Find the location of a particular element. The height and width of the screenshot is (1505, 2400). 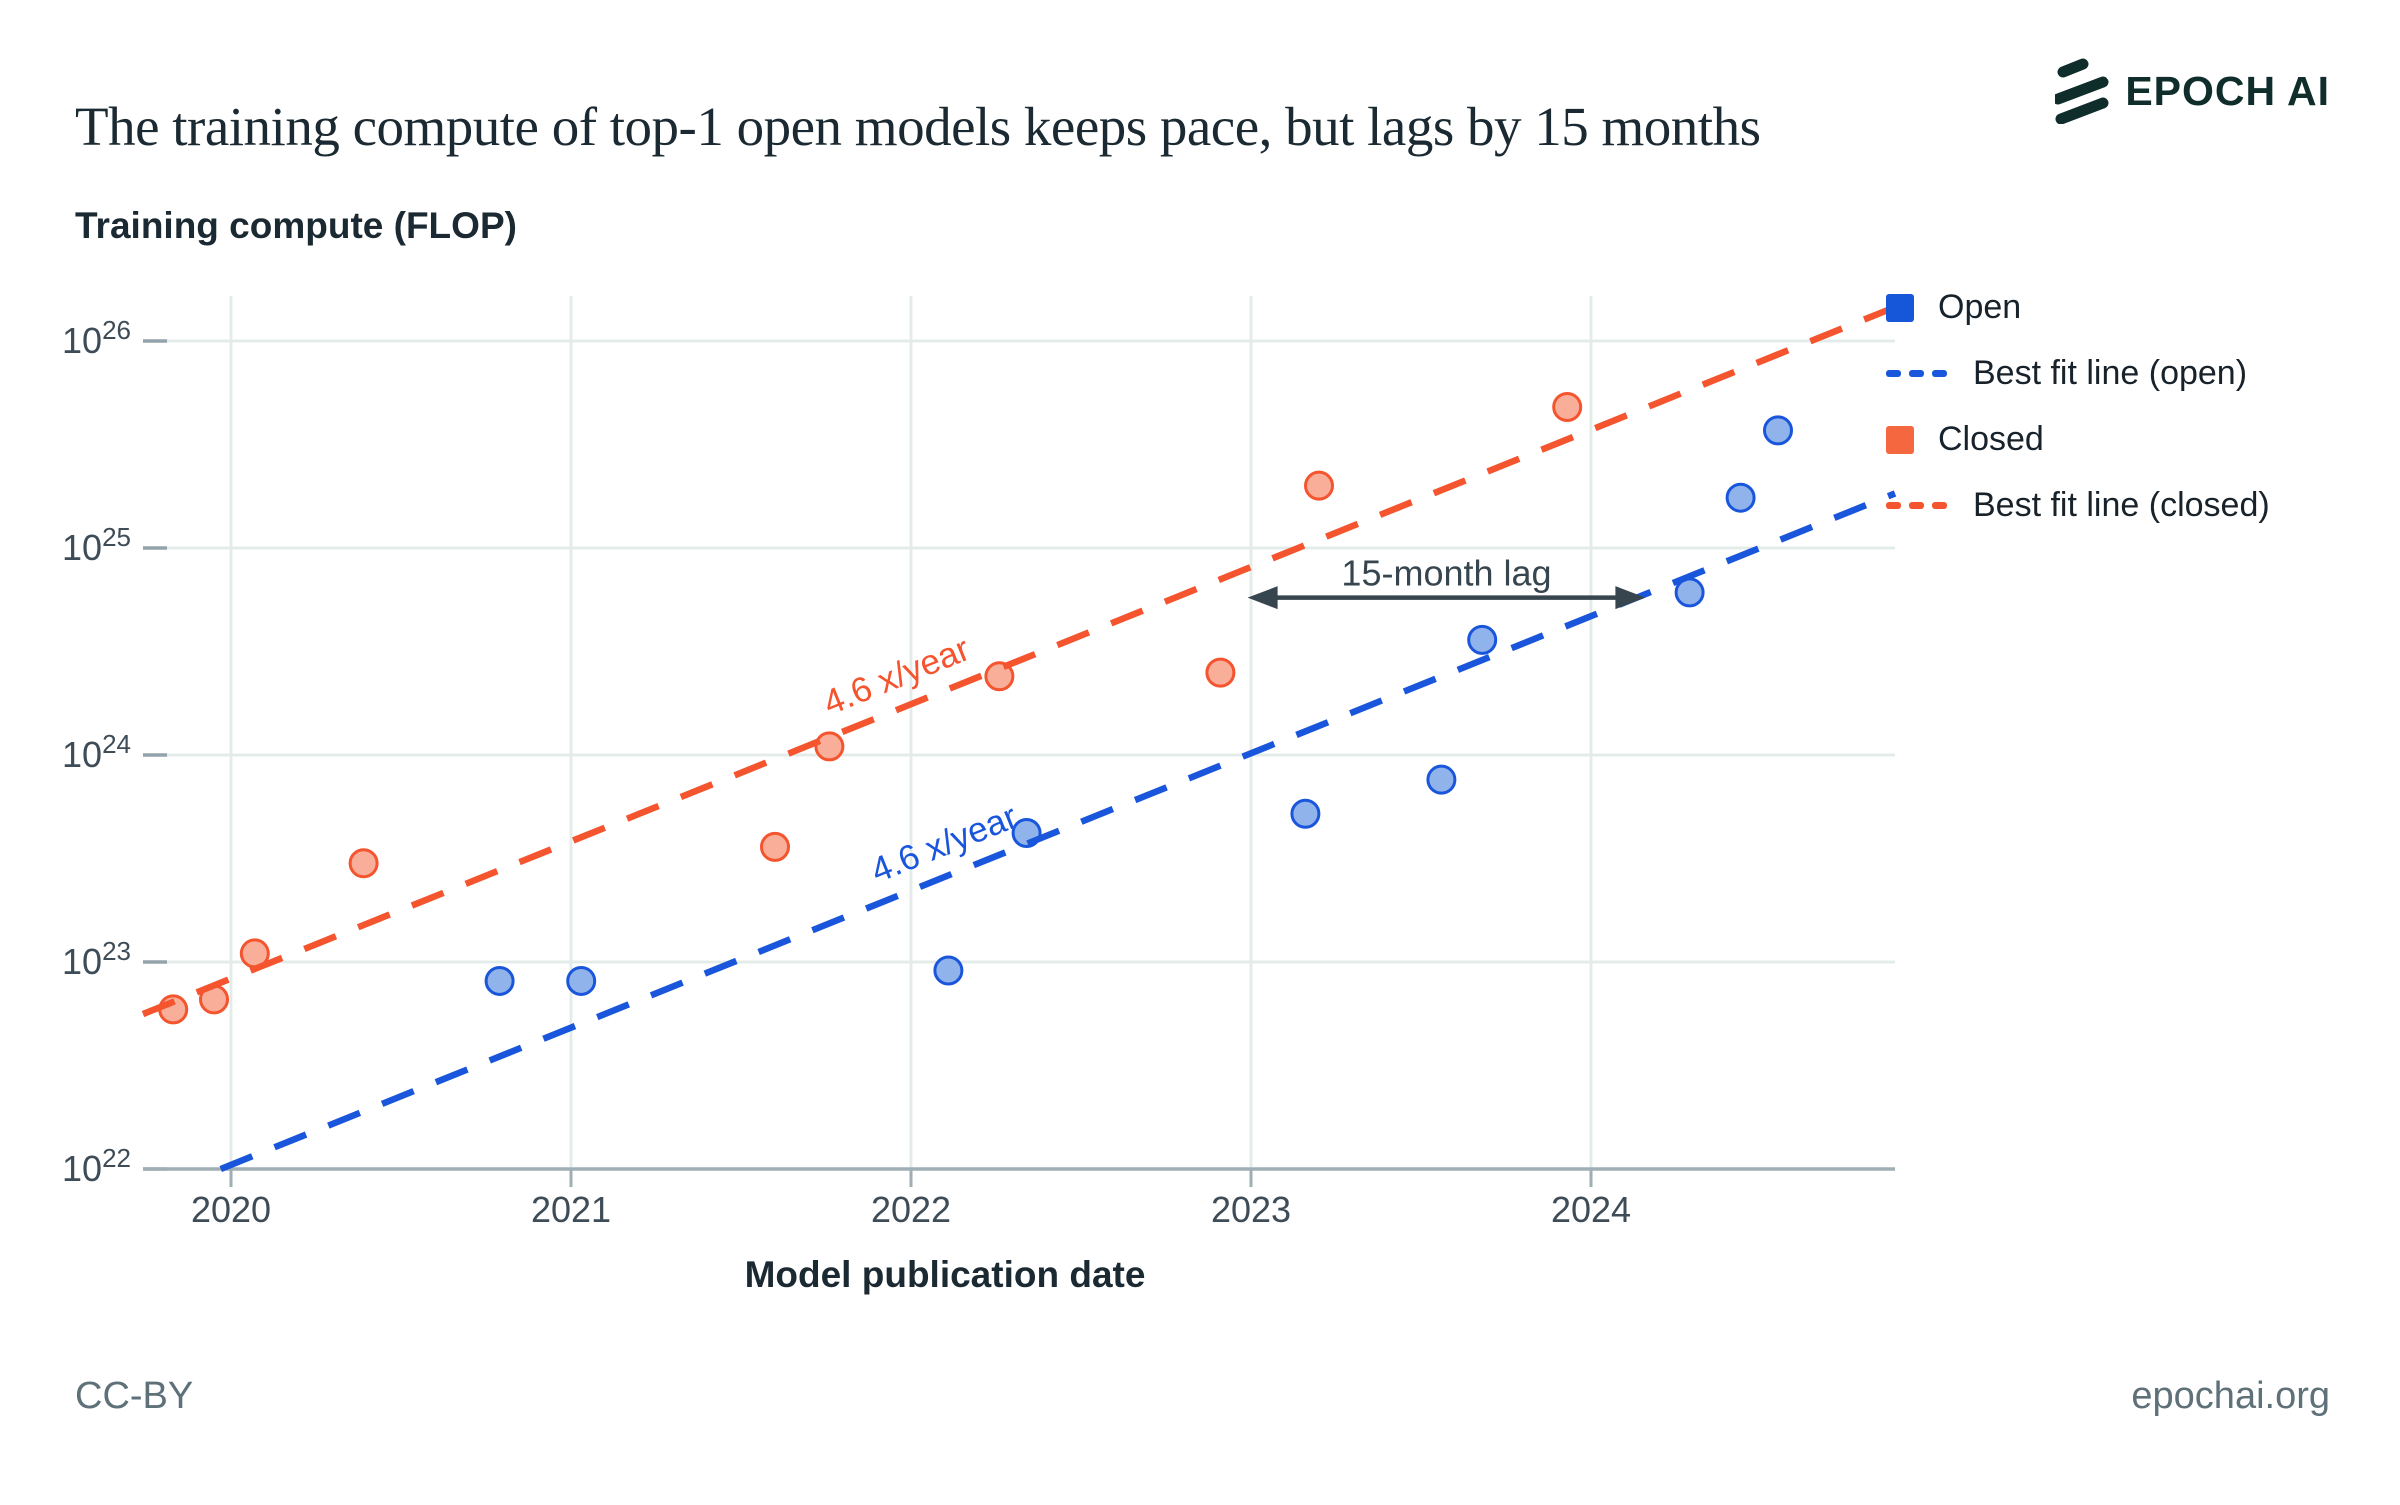

x-tick-label: 2024 is located at coordinates (1591, 1209).